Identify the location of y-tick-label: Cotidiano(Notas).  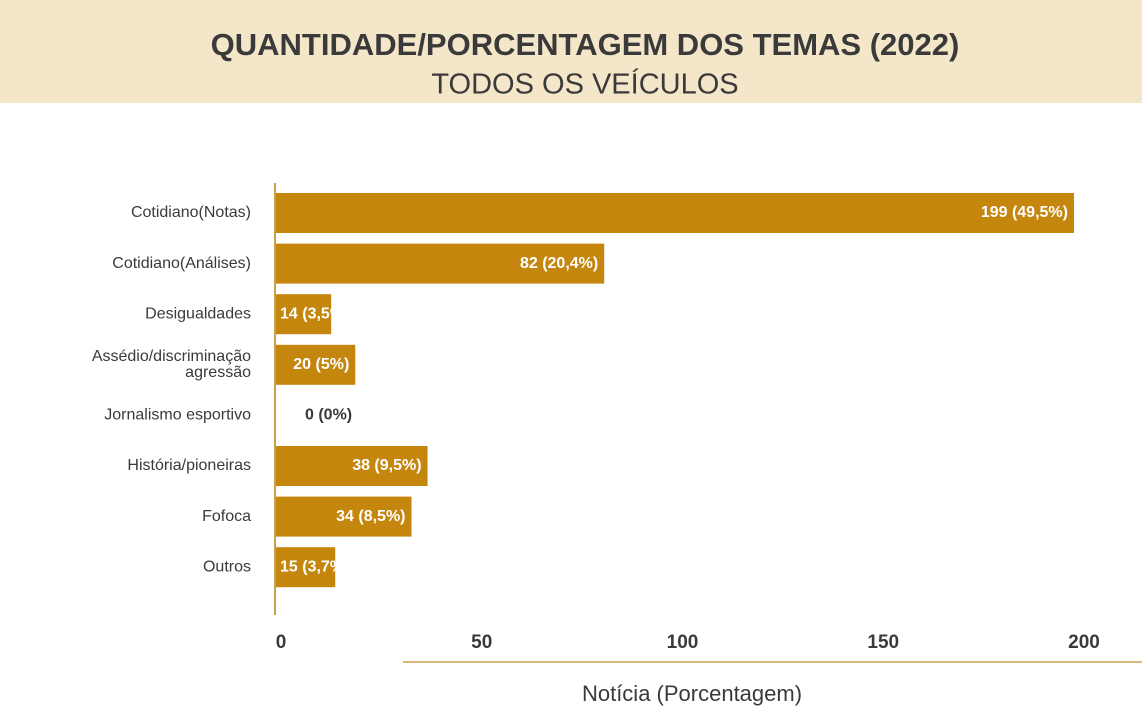
(191, 212).